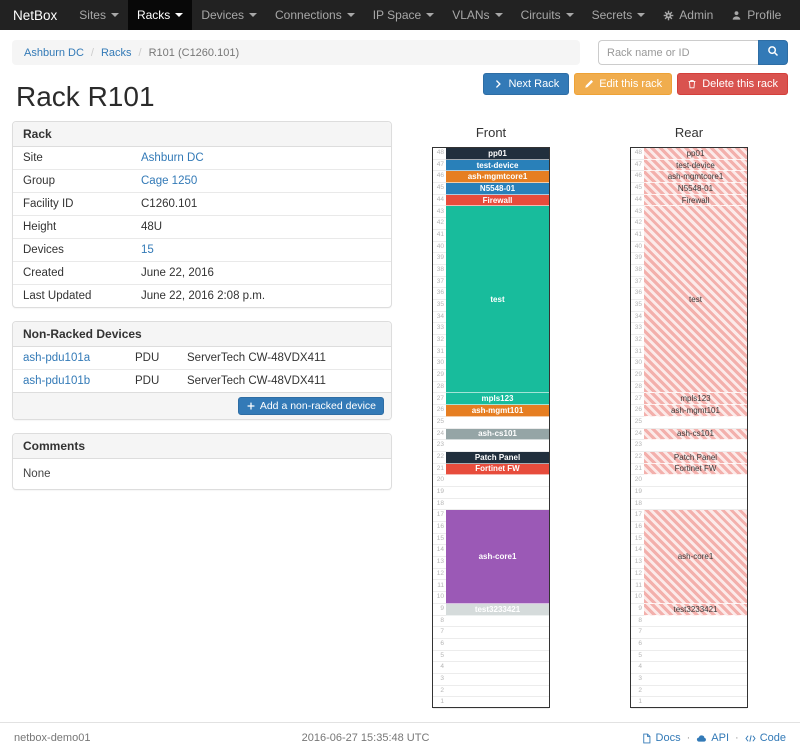 Image resolution: width=800 pixels, height=753 pixels. What do you see at coordinates (315, 15) in the screenshot?
I see `nav-item-connections: Connections` at bounding box center [315, 15].